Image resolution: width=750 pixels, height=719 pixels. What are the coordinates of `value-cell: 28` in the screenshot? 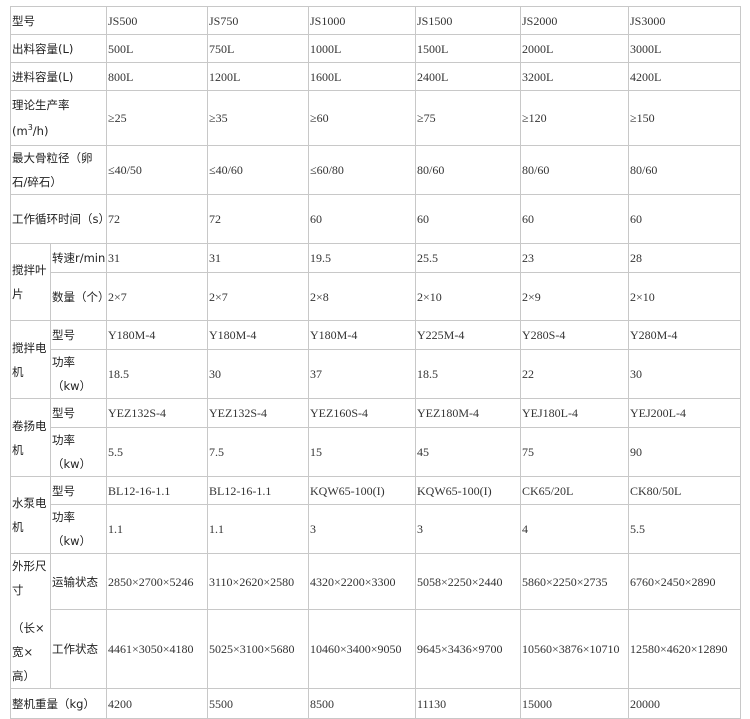 It's located at (684, 258).